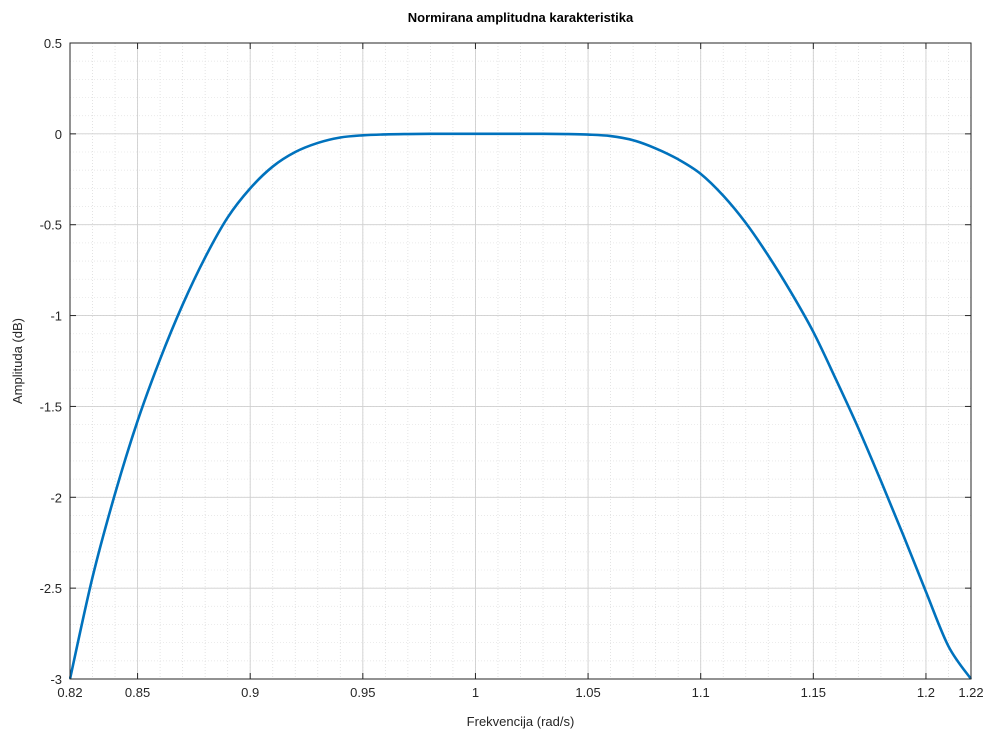  I want to click on x-tick-label: 1.1, so click(701, 692).